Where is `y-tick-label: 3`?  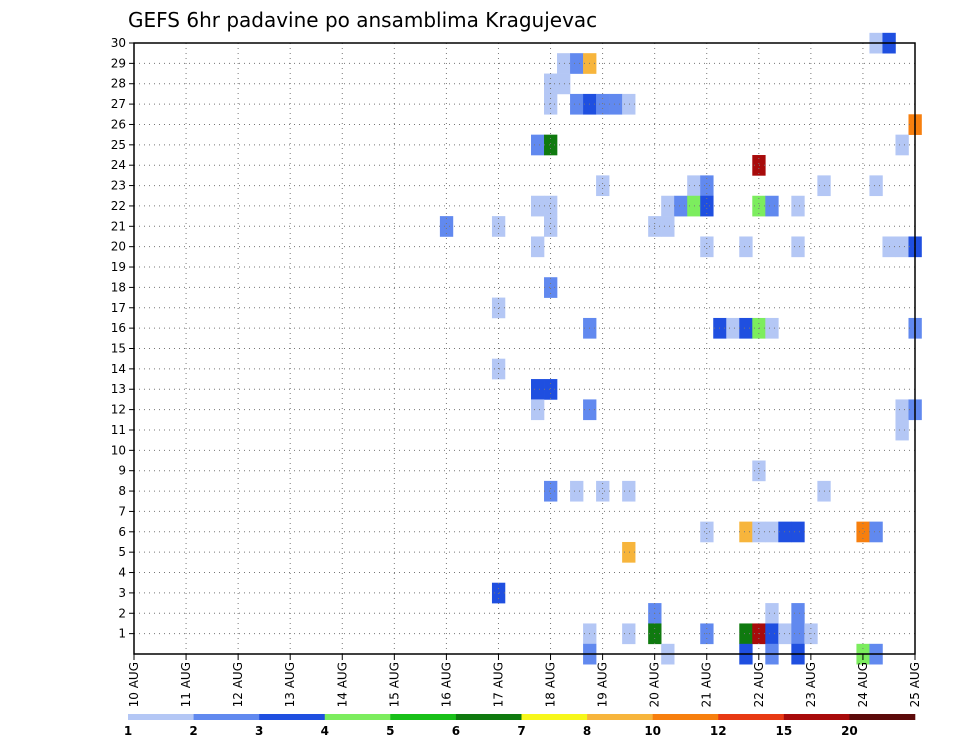
y-tick-label: 3 is located at coordinates (122, 593).